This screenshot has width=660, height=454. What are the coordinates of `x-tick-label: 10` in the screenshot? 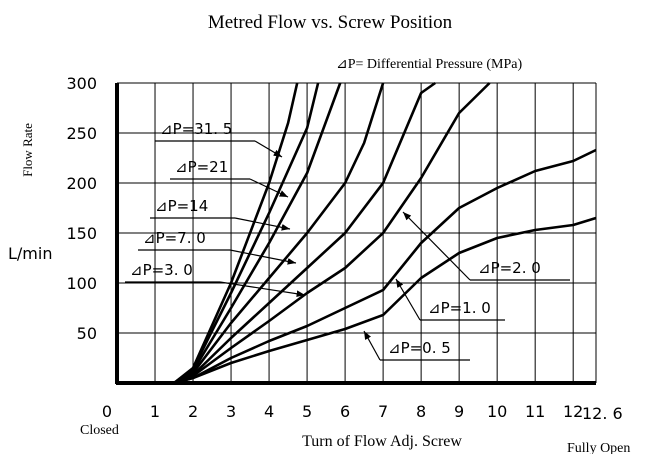 It's located at (497, 411).